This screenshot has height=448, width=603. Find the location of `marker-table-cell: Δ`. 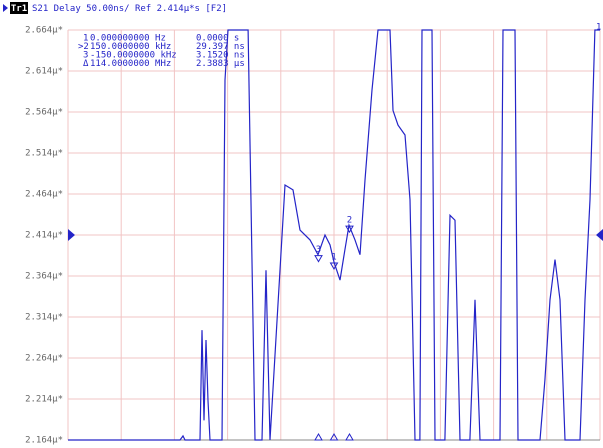

marker-table-cell: Δ is located at coordinates (86, 64).